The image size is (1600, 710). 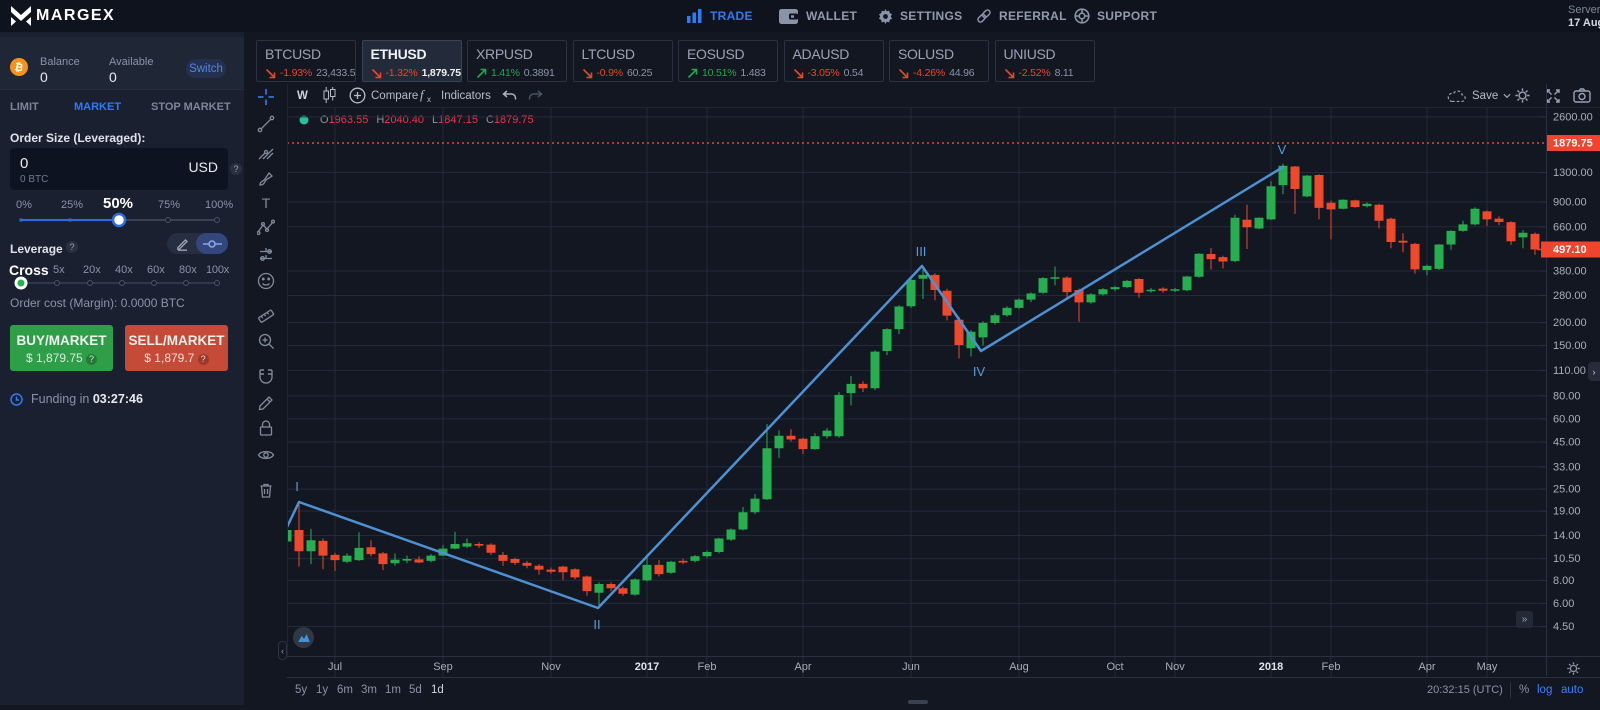 What do you see at coordinates (1487, 667) in the screenshot?
I see `svg-text: May` at bounding box center [1487, 667].